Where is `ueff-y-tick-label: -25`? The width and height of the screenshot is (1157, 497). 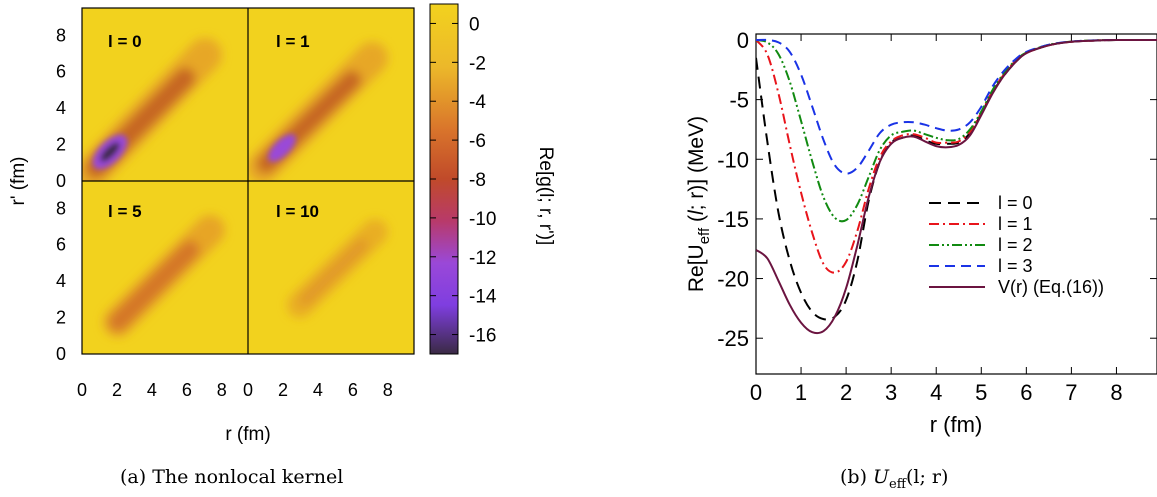
ueff-y-tick-label: -25 is located at coordinates (733, 338).